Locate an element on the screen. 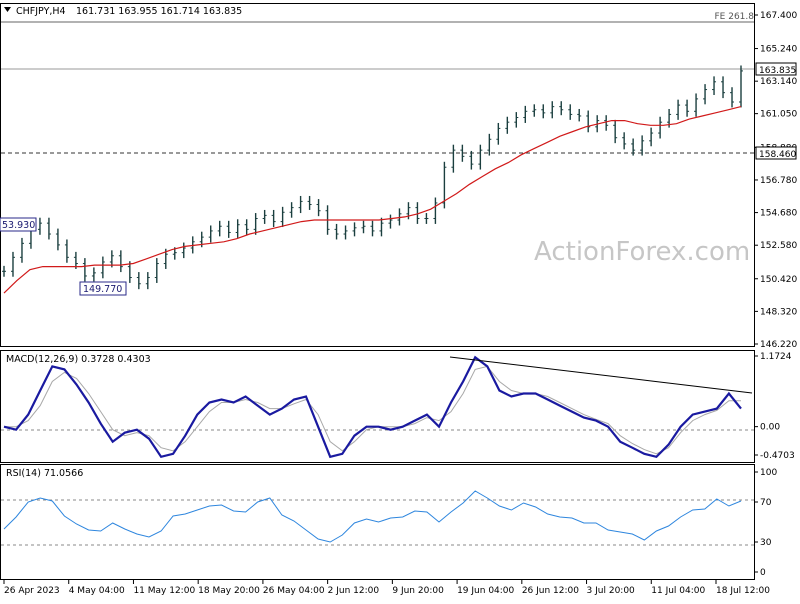 This screenshot has width=800, height=604. time-axis-tick-label: 4 May 04:00 is located at coordinates (97, 591).